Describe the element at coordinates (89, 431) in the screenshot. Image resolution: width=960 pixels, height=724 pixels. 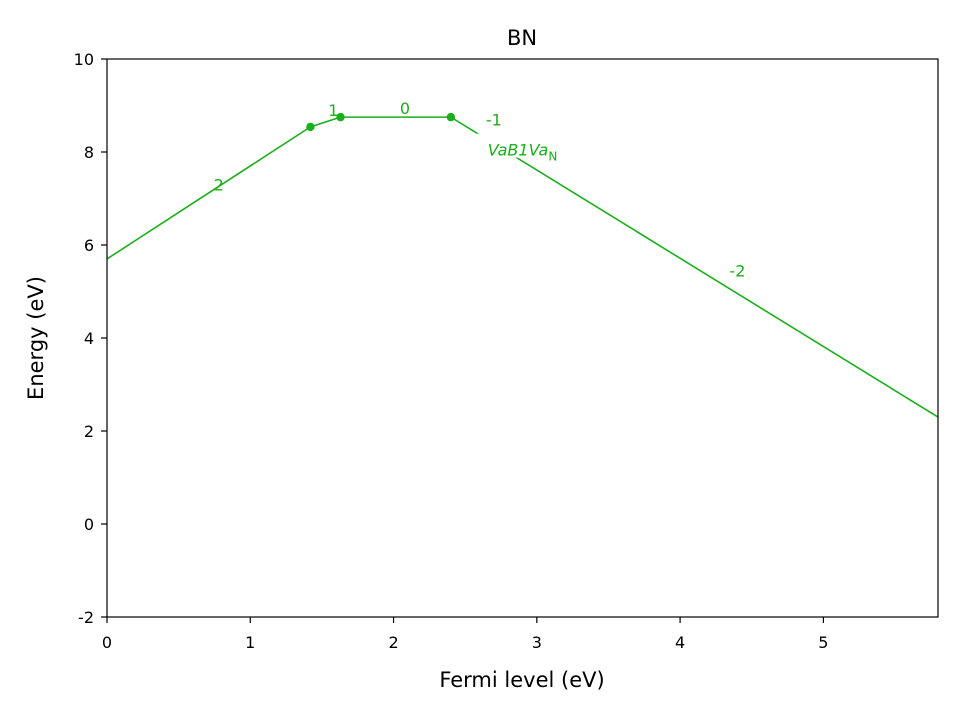
I see `y-tick-label: 2` at that location.